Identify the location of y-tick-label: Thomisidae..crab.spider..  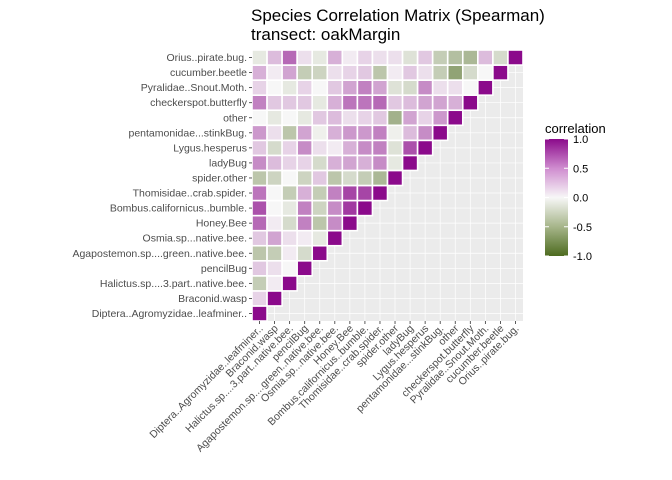
(190, 194).